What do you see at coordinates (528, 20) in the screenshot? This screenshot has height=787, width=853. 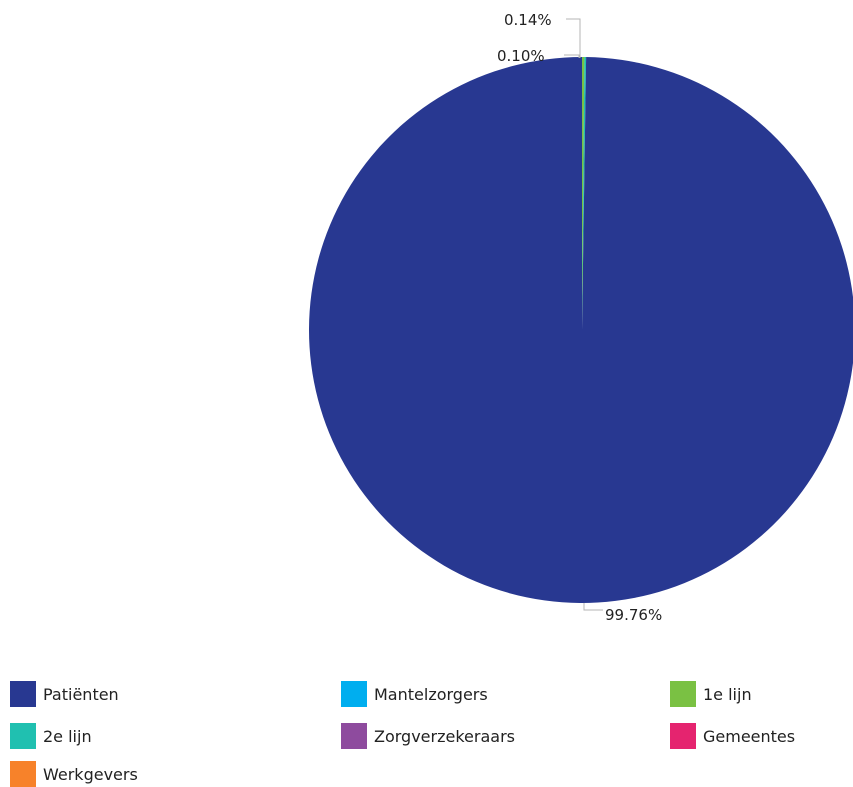 I see `data-label-1e-lijn: 0.14%` at bounding box center [528, 20].